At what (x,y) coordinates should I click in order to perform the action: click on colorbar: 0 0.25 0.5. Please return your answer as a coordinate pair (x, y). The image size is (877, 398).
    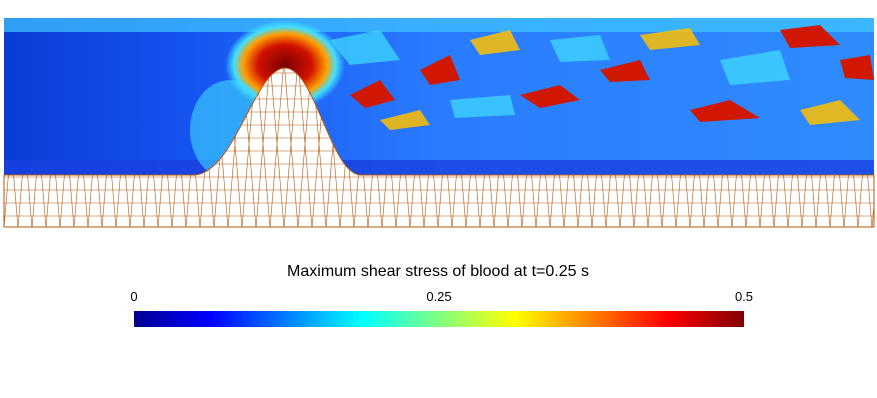
    Looking at the image, I should click on (441, 308).